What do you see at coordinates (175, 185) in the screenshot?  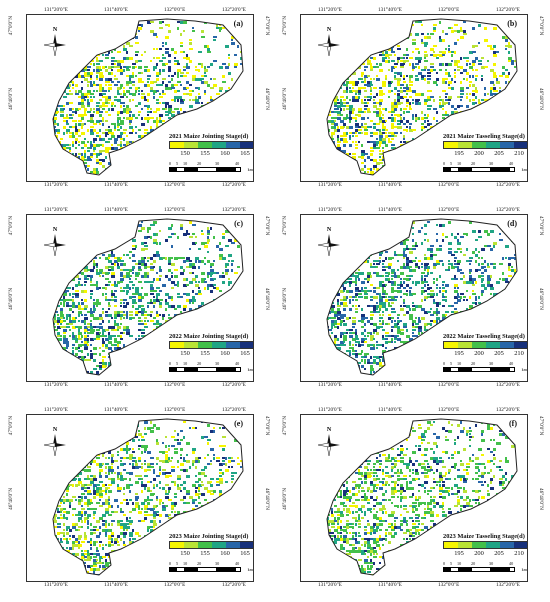 I see `longitude-tick-bottom: 132°0'0"E` at bounding box center [175, 185].